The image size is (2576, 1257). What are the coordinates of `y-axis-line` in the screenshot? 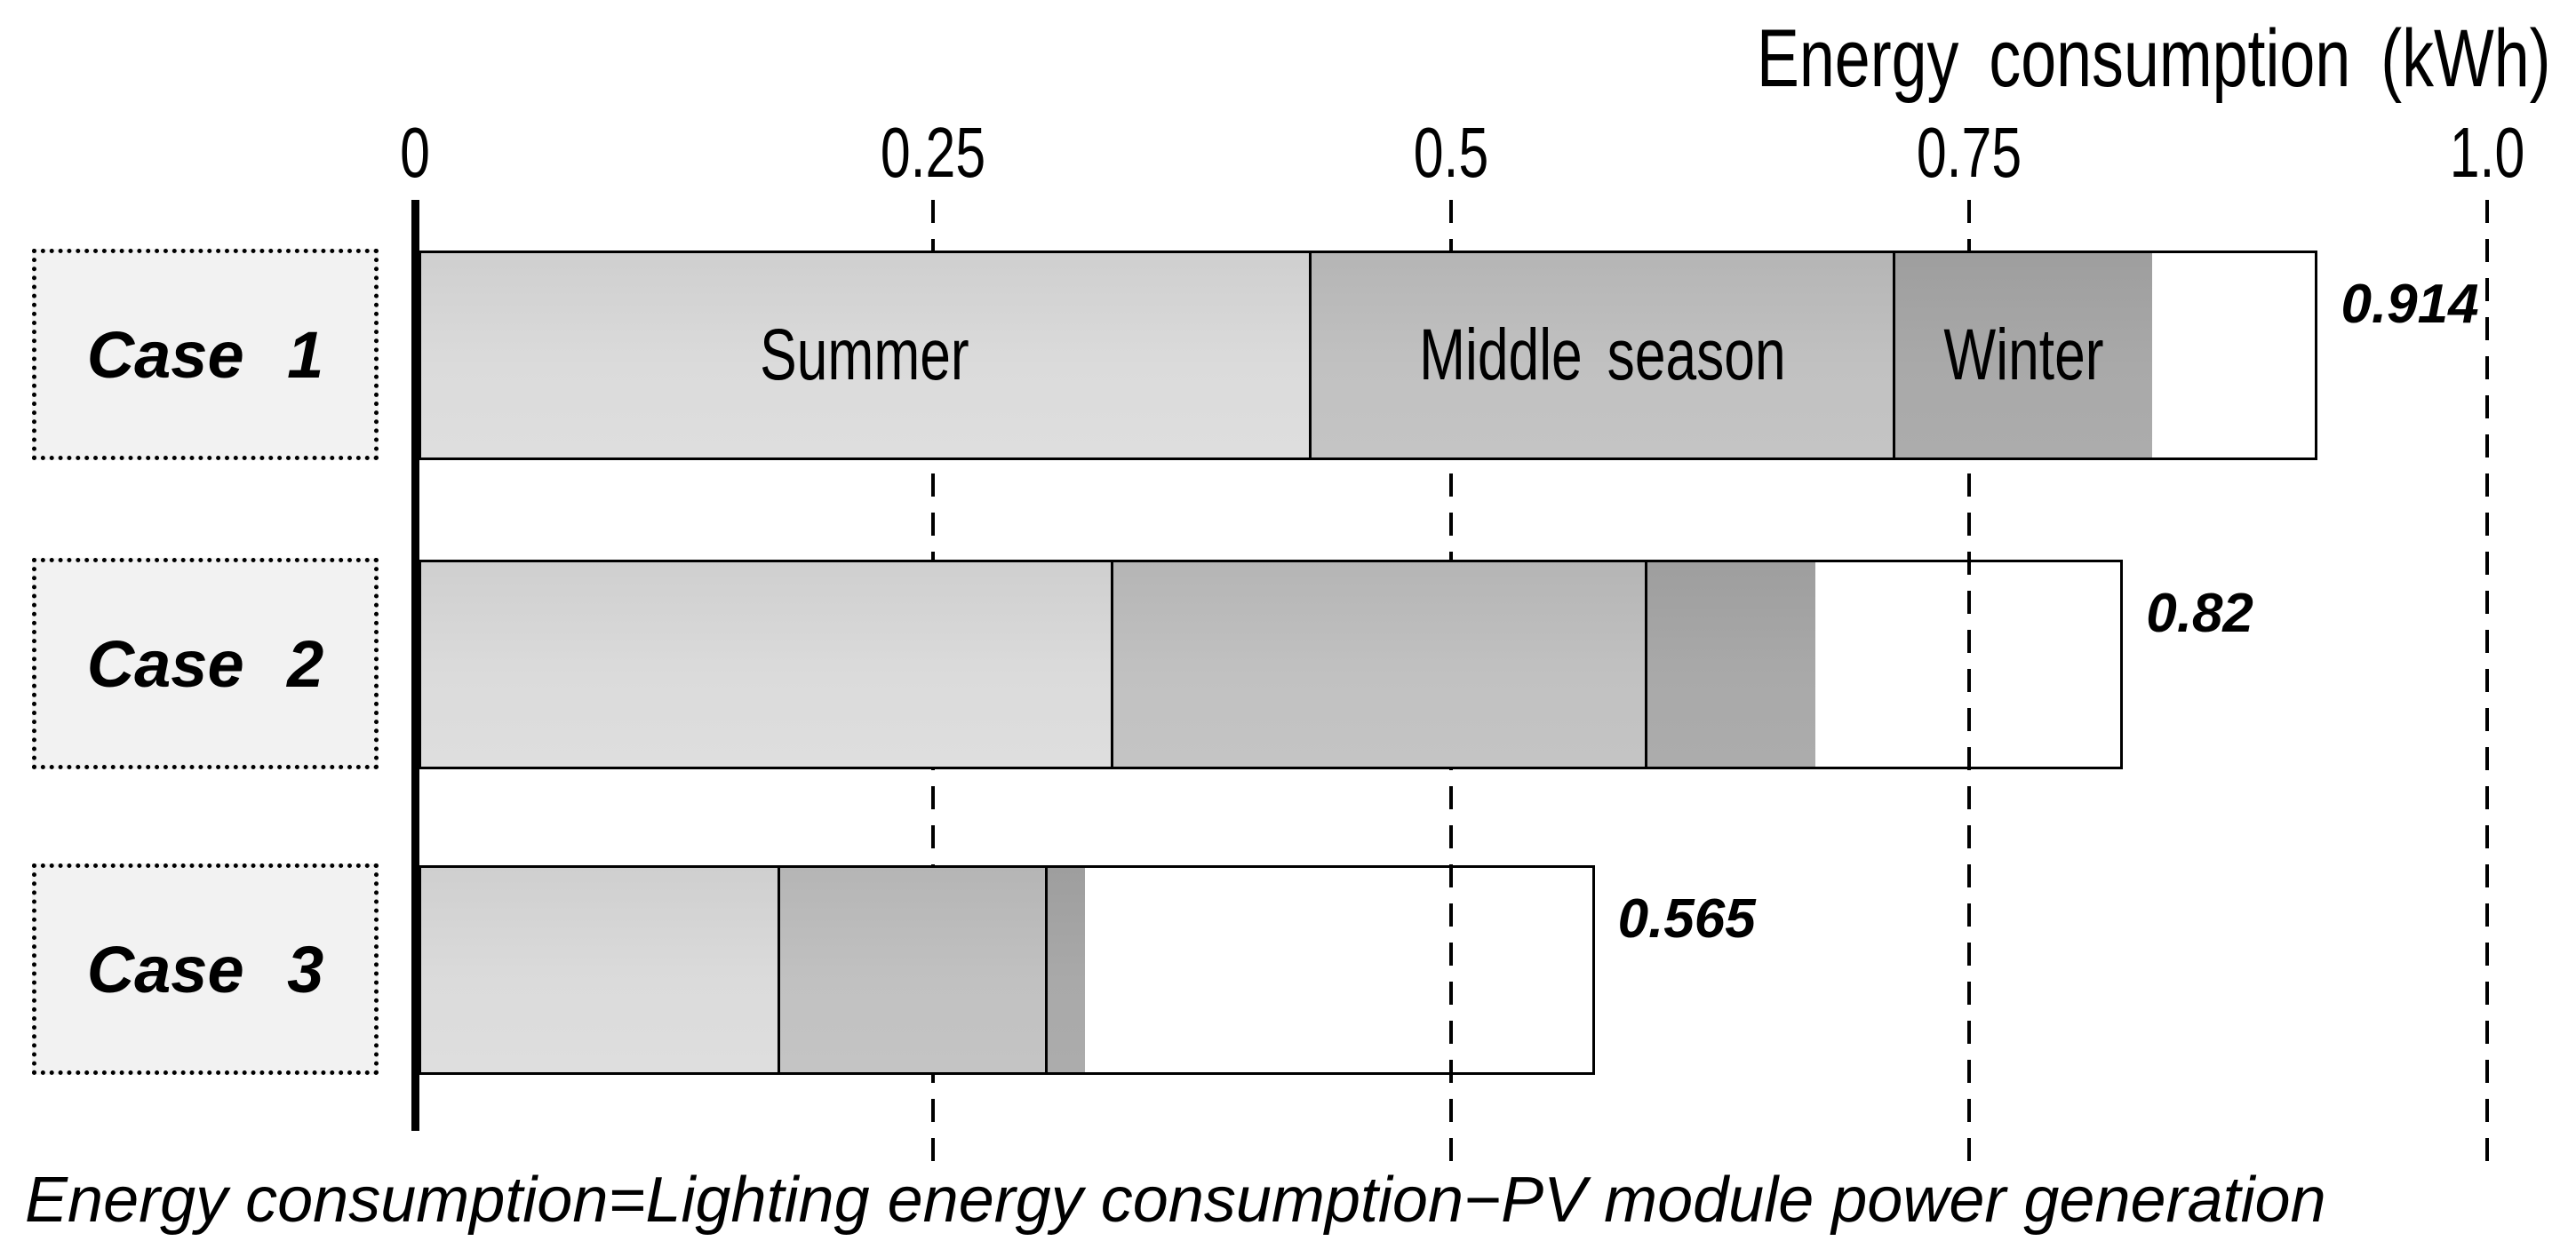 It's located at (415, 665).